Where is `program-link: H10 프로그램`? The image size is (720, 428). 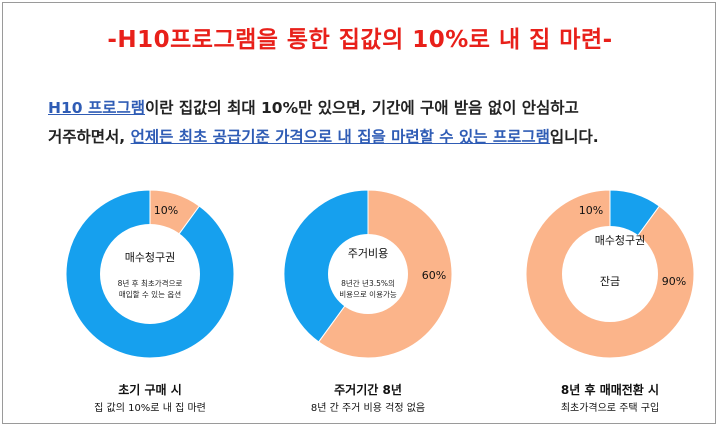 program-link: H10 프로그램 is located at coordinates (96, 108).